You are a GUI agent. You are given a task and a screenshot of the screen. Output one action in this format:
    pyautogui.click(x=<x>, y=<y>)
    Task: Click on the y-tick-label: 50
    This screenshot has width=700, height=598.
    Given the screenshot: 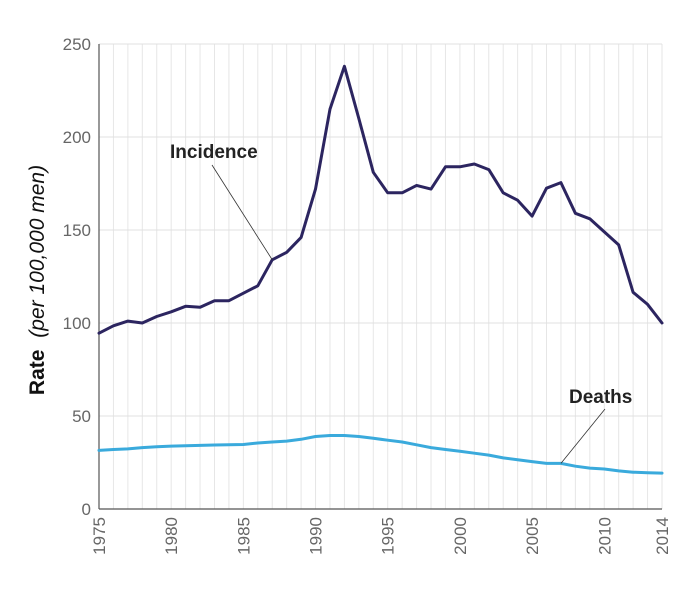 What is the action you would take?
    pyautogui.click(x=81, y=416)
    